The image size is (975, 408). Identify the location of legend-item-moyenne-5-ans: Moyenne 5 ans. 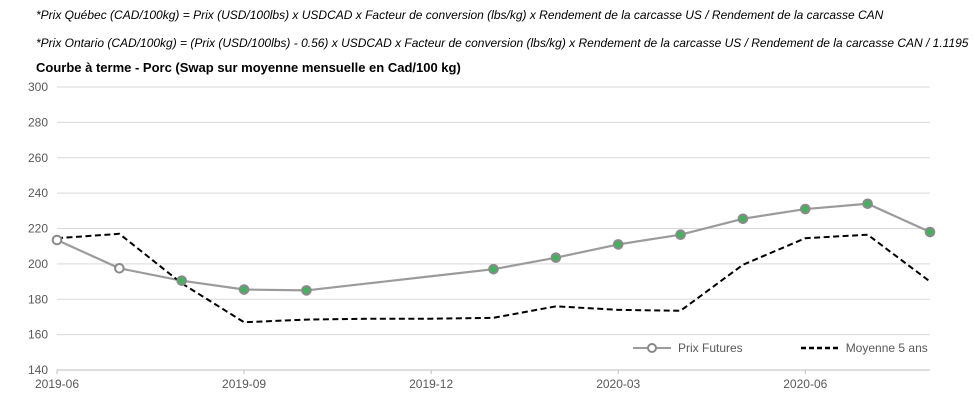
(864, 348).